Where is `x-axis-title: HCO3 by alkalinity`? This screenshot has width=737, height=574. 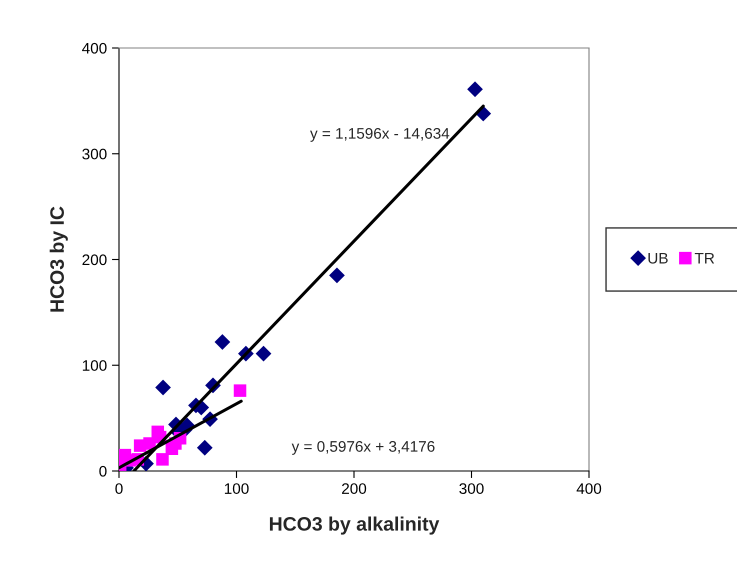
x-axis-title: HCO3 by alkalinity is located at coordinates (355, 525).